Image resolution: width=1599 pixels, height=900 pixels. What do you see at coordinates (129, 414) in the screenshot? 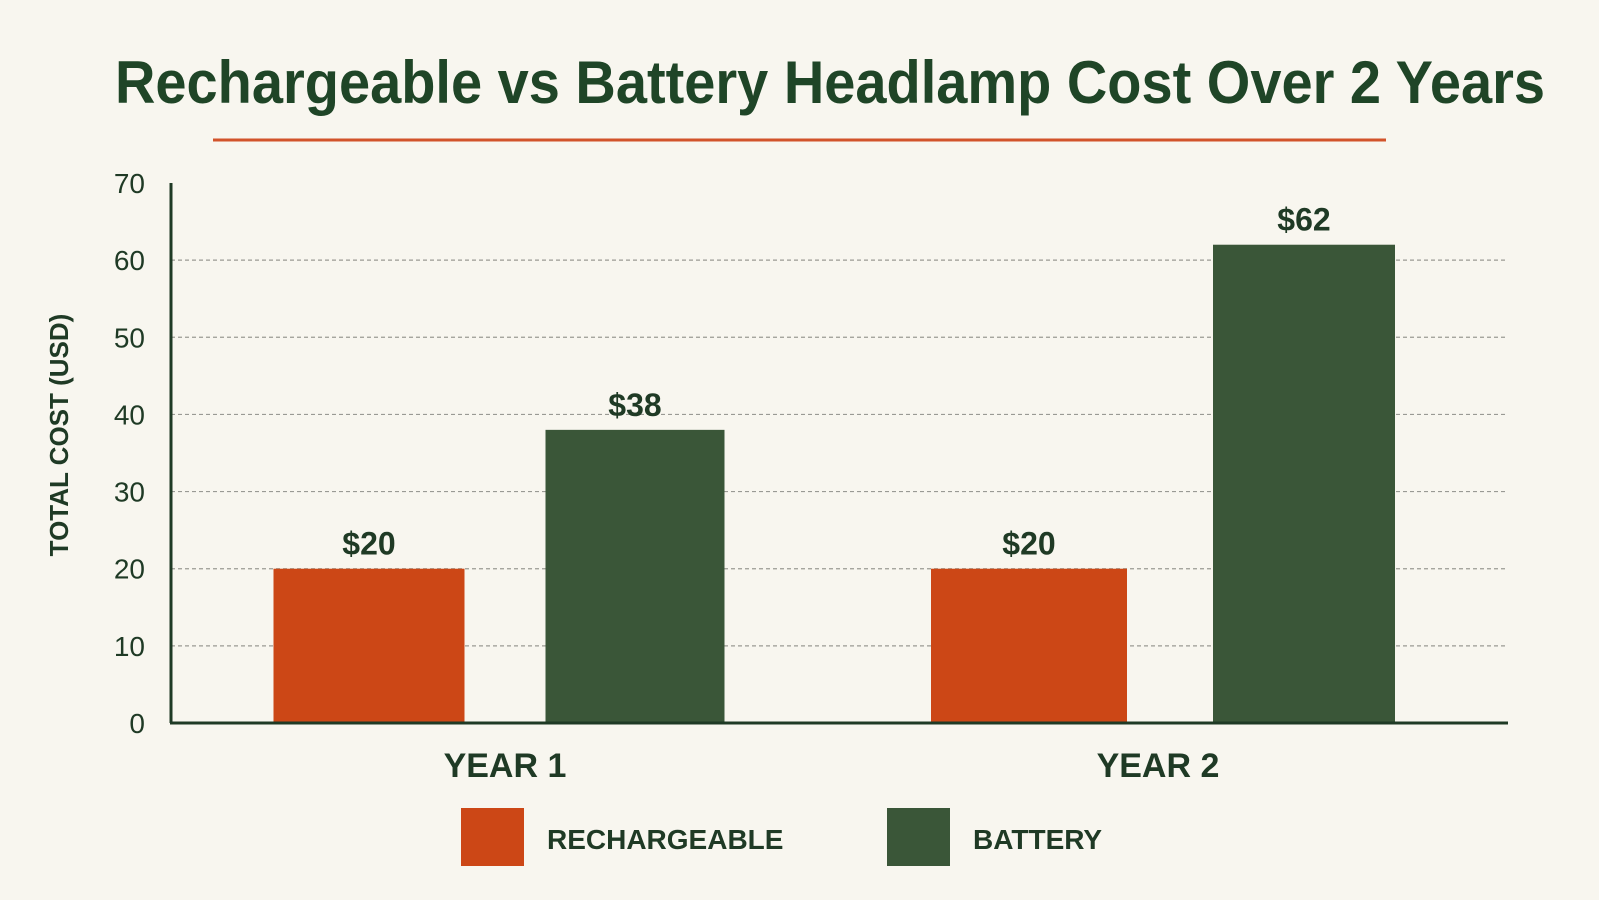
I see `y-tick-label: 40` at bounding box center [129, 414].